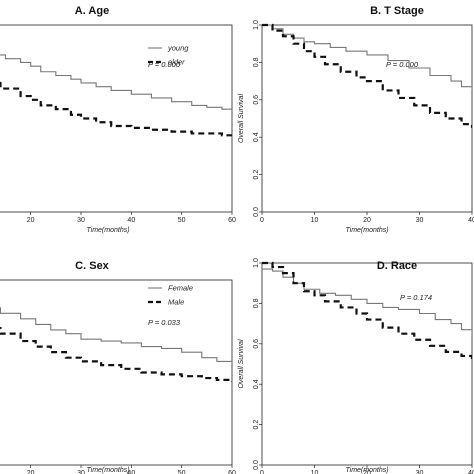 The height and width of the screenshot is (474, 474). I want to click on chart-title: C. Sex, so click(92, 266).